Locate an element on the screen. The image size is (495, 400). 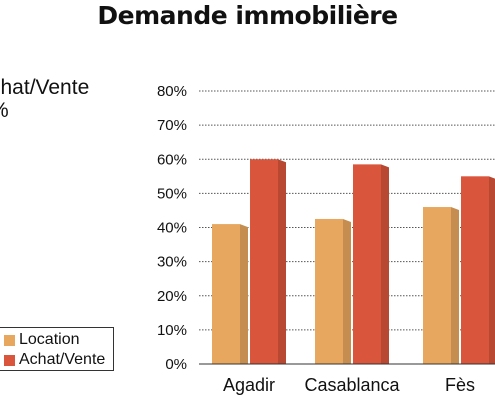
x-category-label: Casablanca is located at coordinates (352, 385).